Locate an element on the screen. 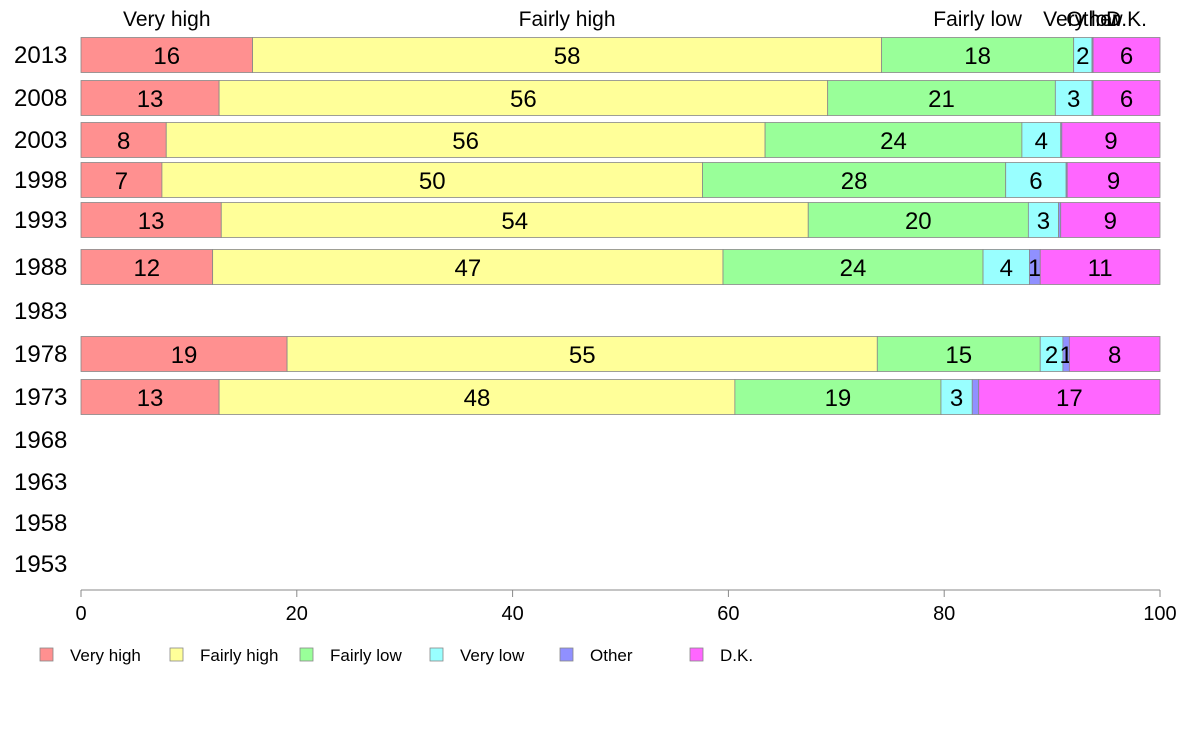 The width and height of the screenshot is (1188, 736). value-label-1998-fairly-low: 28 is located at coordinates (854, 181).